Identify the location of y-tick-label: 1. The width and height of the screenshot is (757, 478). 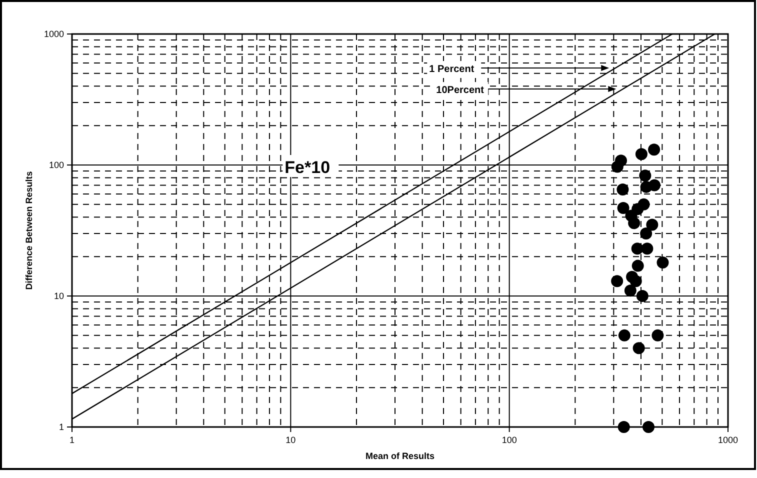
(61, 427).